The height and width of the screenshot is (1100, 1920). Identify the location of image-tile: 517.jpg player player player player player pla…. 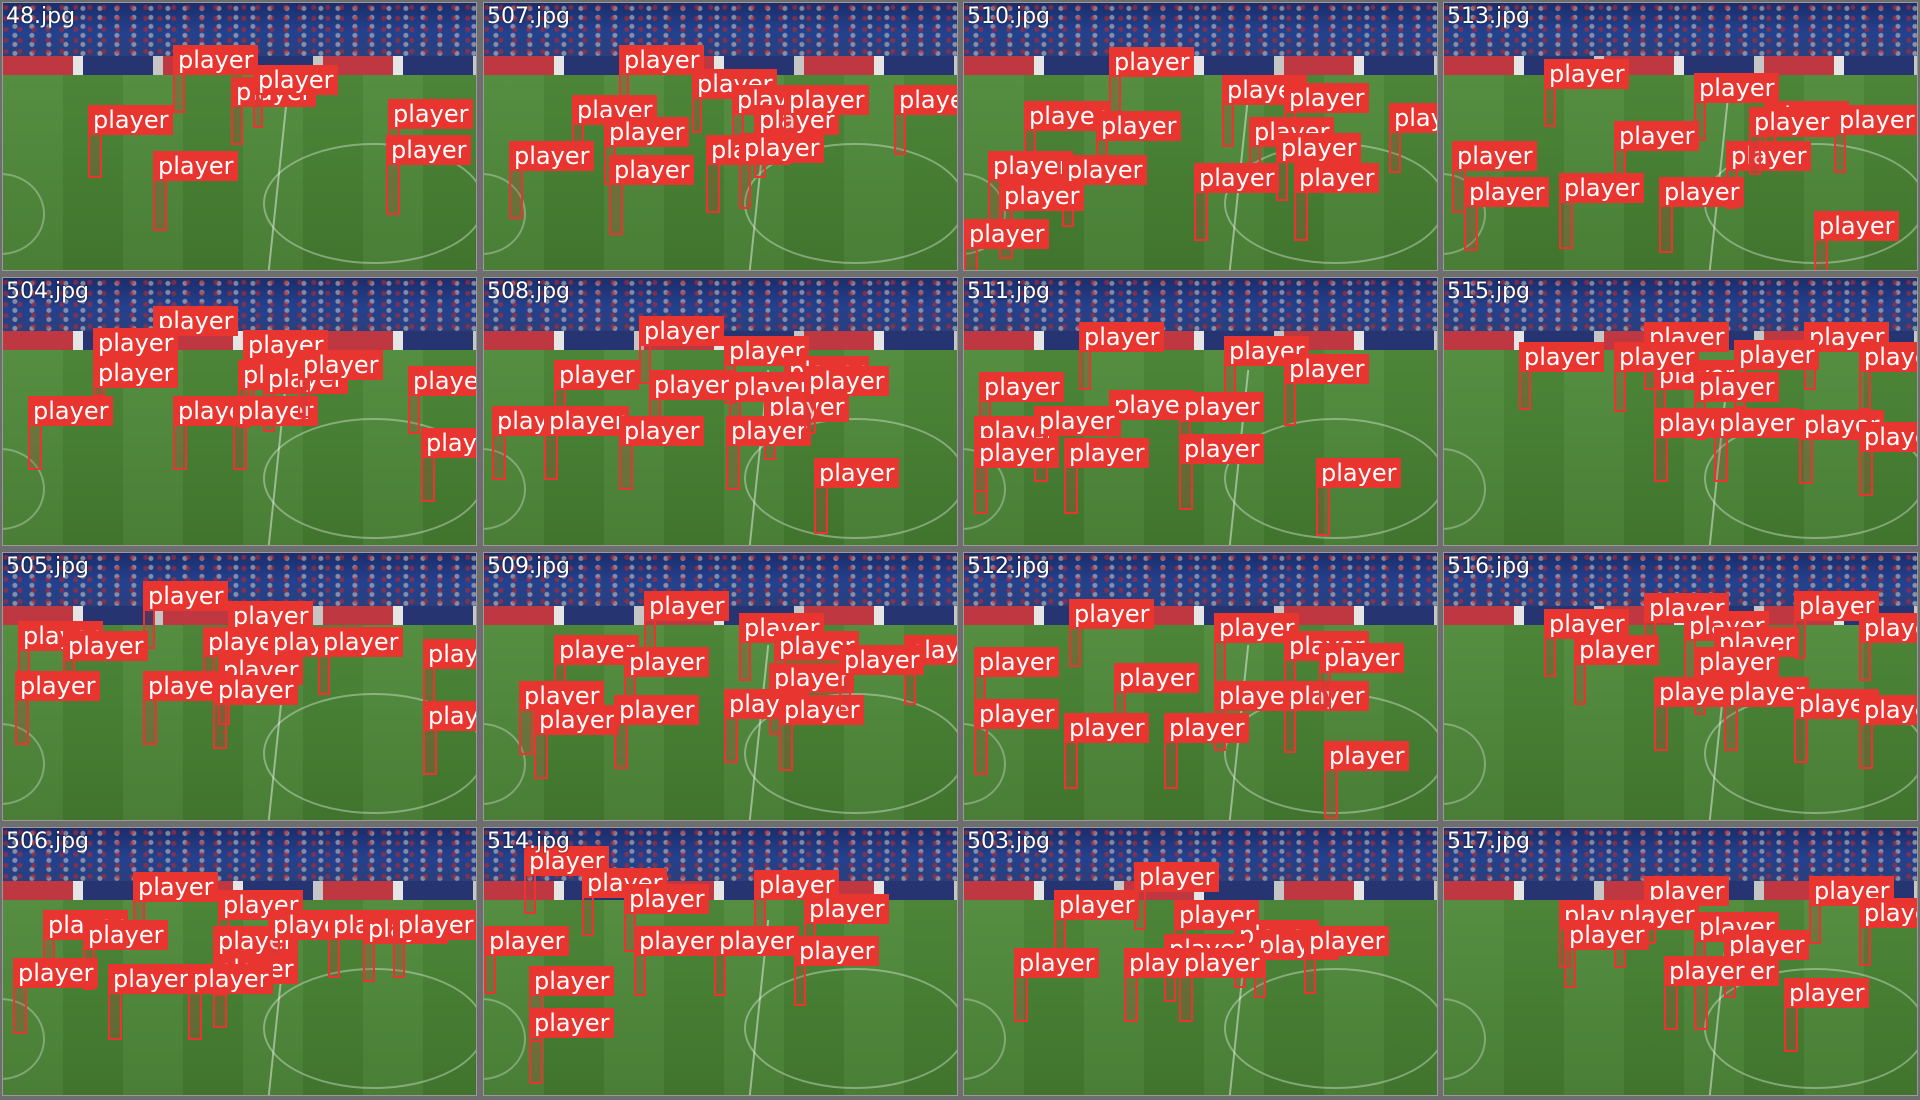
(1680, 961).